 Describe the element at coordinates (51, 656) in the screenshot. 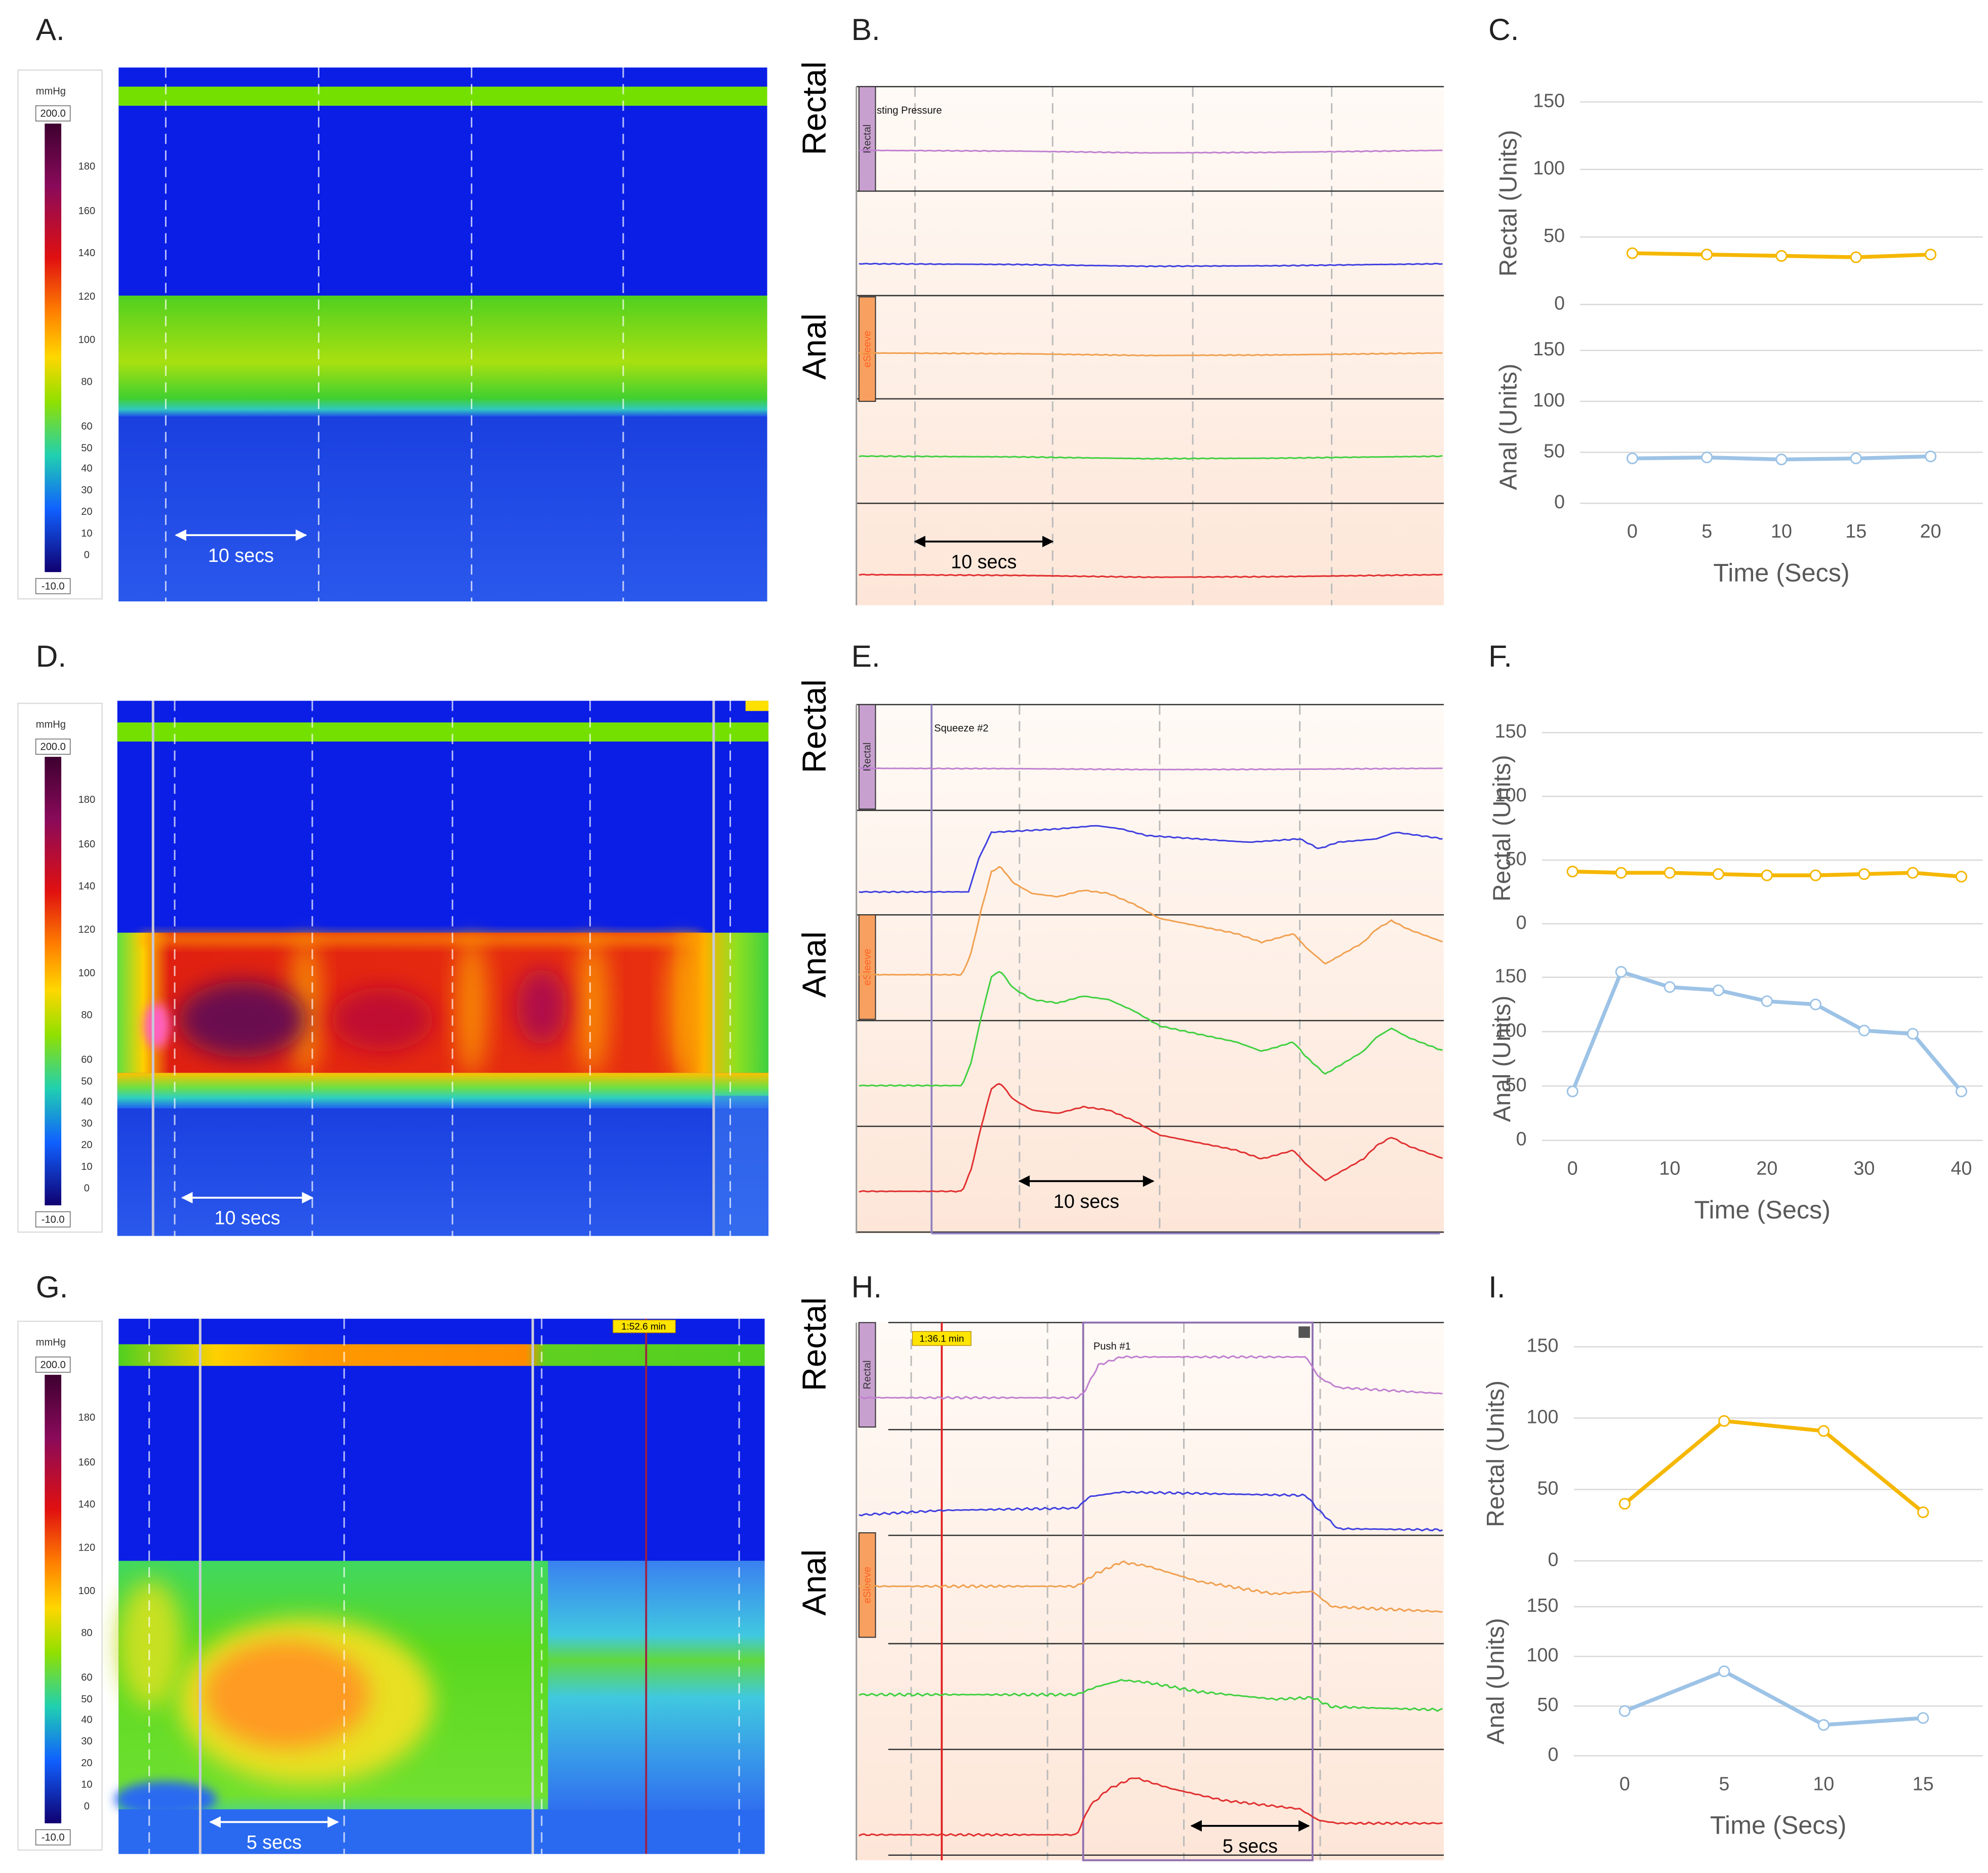

I see `panel-label: D.` at that location.